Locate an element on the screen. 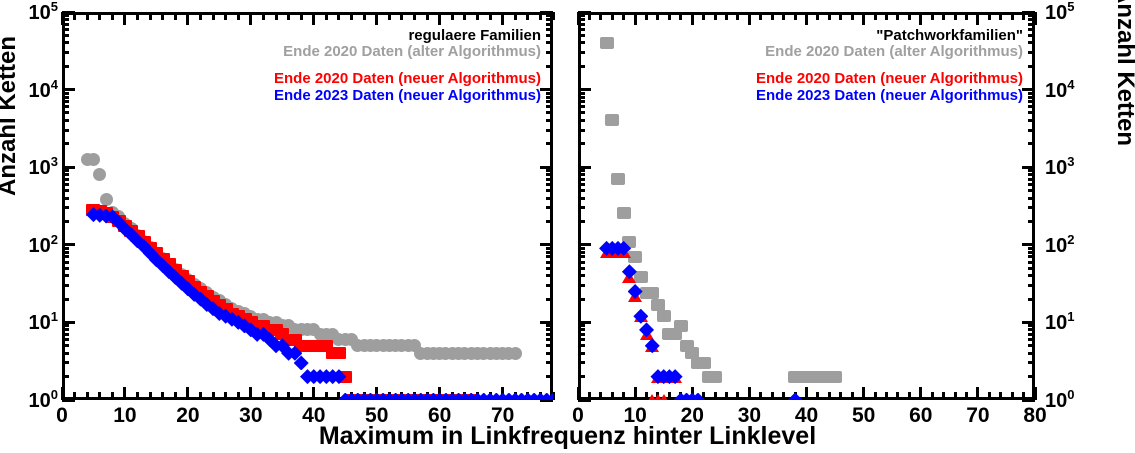 The image size is (1135, 453). x-tick-label: 30 is located at coordinates (749, 415).